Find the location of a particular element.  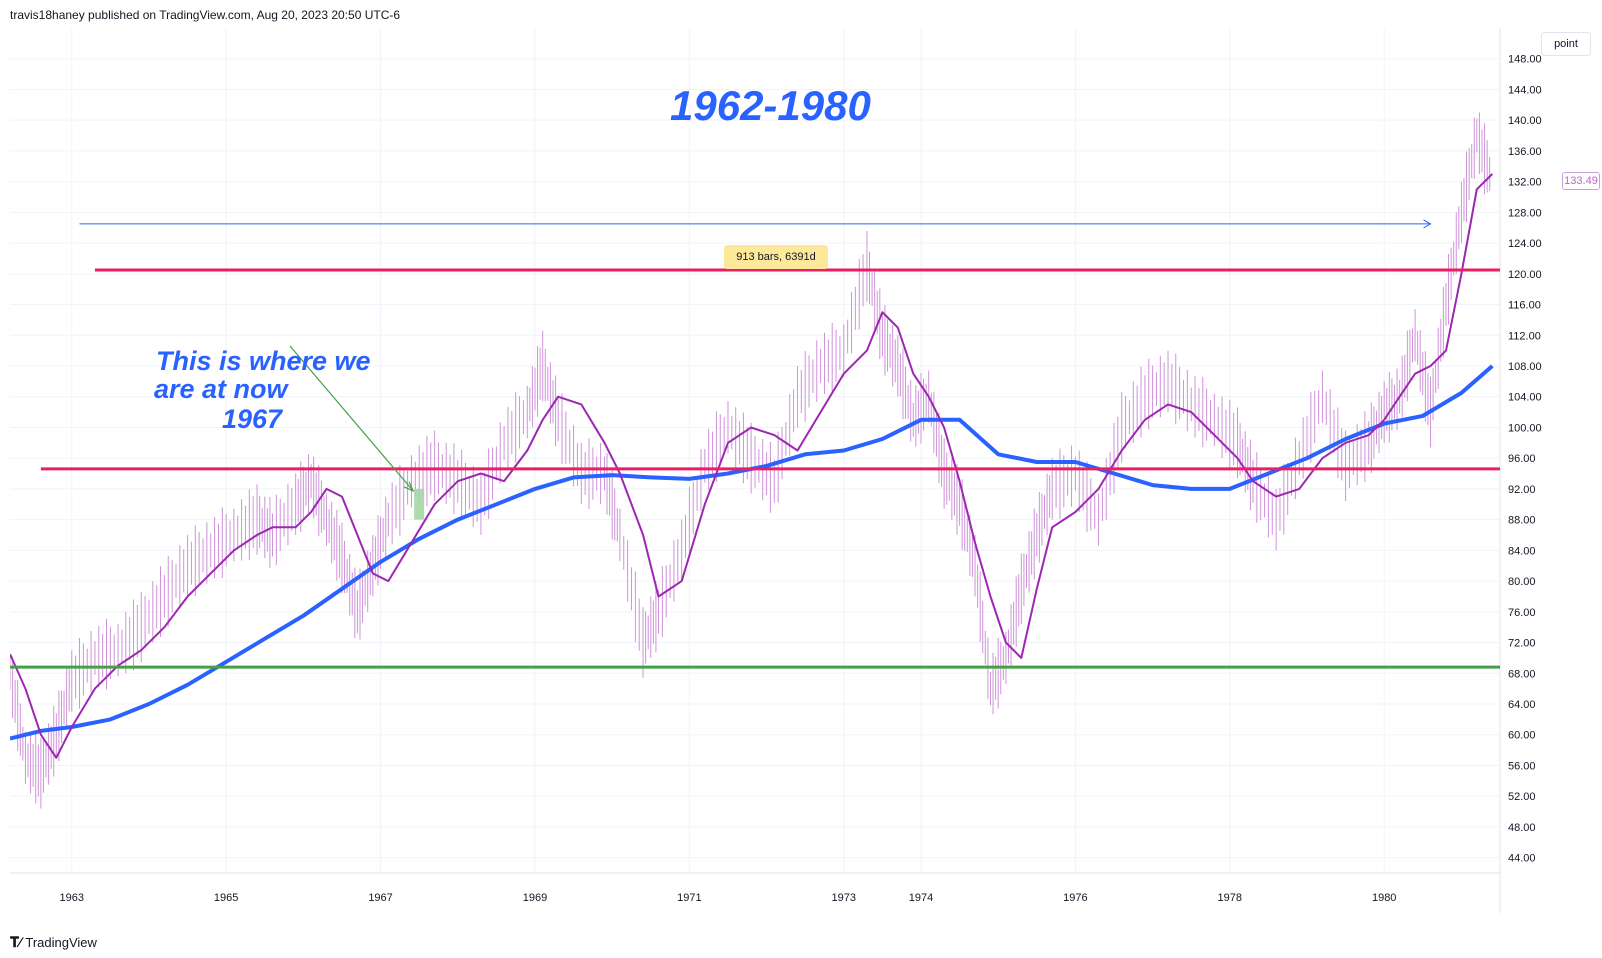

annotation-arrow-line is located at coordinates (351, 418).